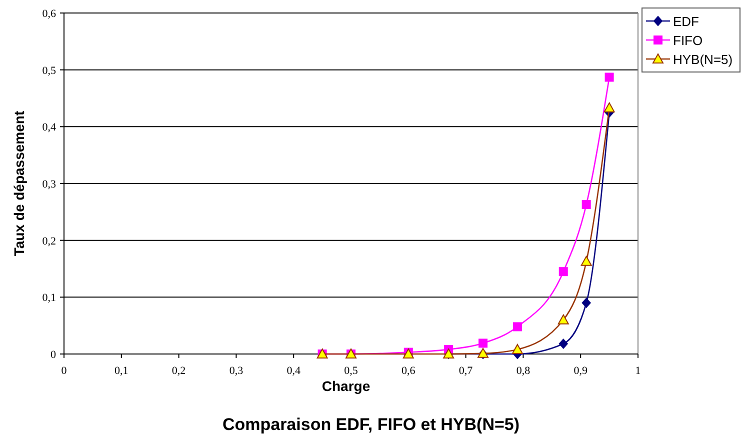  I want to click on text: Comparaison EDF, FIFO et HYB(N=5), so click(371, 424).